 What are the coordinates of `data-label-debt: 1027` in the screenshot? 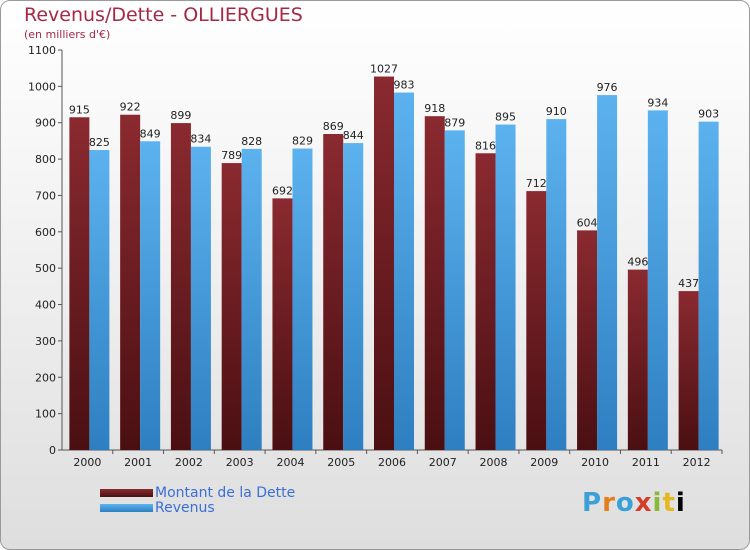 It's located at (384, 69).